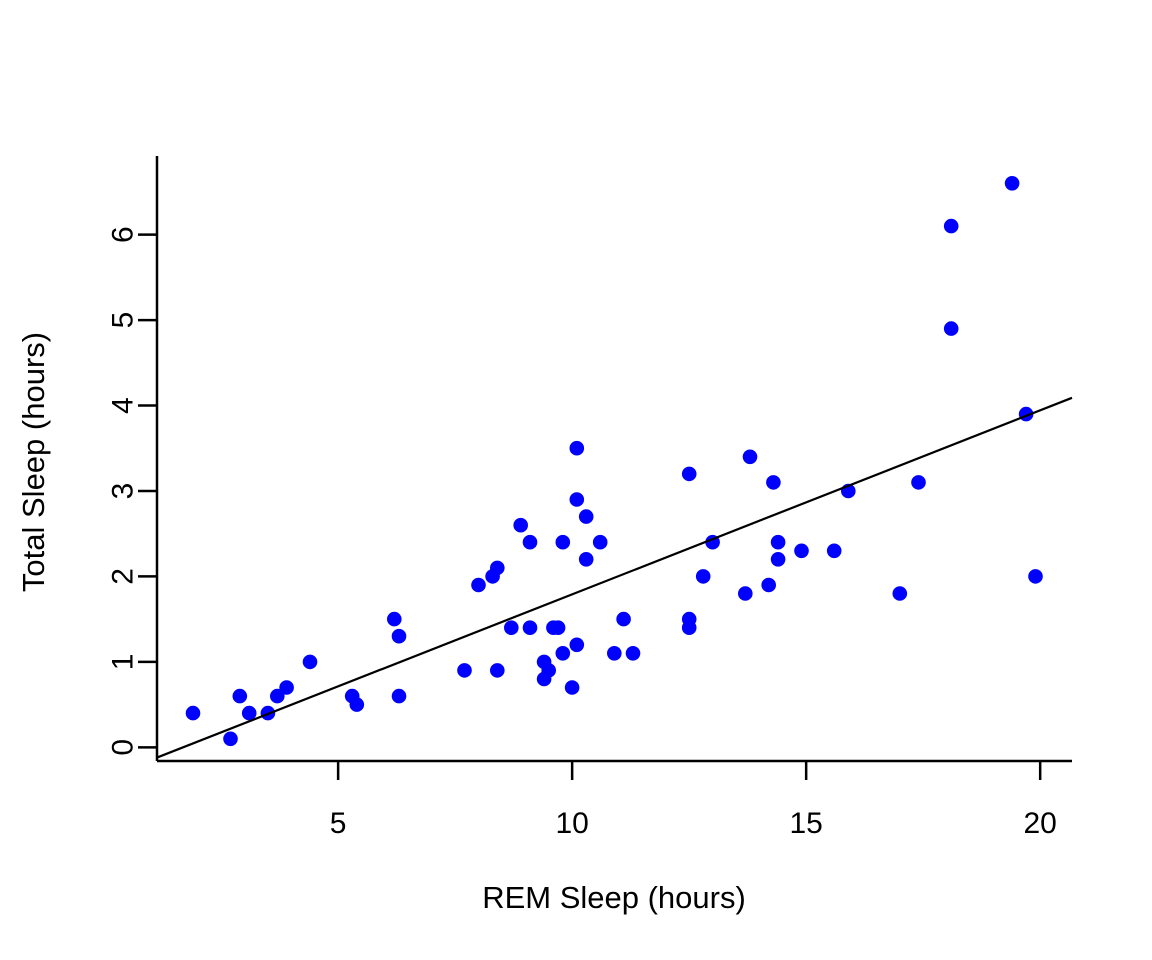 The height and width of the screenshot is (960, 1152). What do you see at coordinates (571, 823) in the screenshot?
I see `x-tick-label: 10` at bounding box center [571, 823].